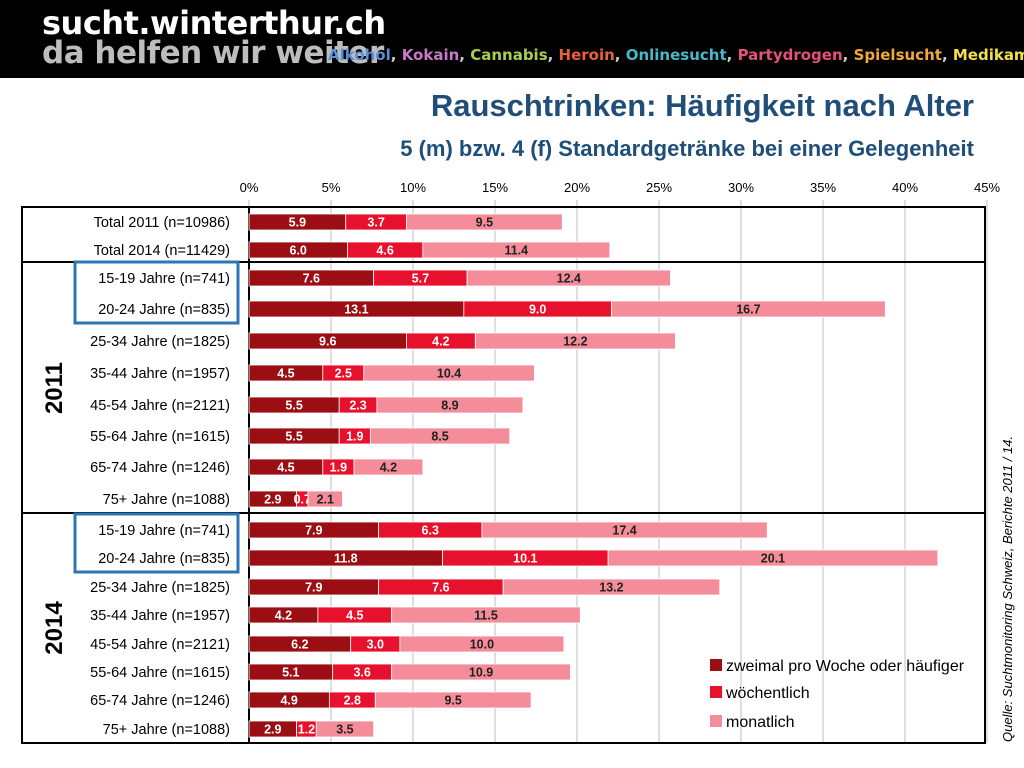 This screenshot has height=768, width=1024. I want to click on data-label: 1.9, so click(338, 468).